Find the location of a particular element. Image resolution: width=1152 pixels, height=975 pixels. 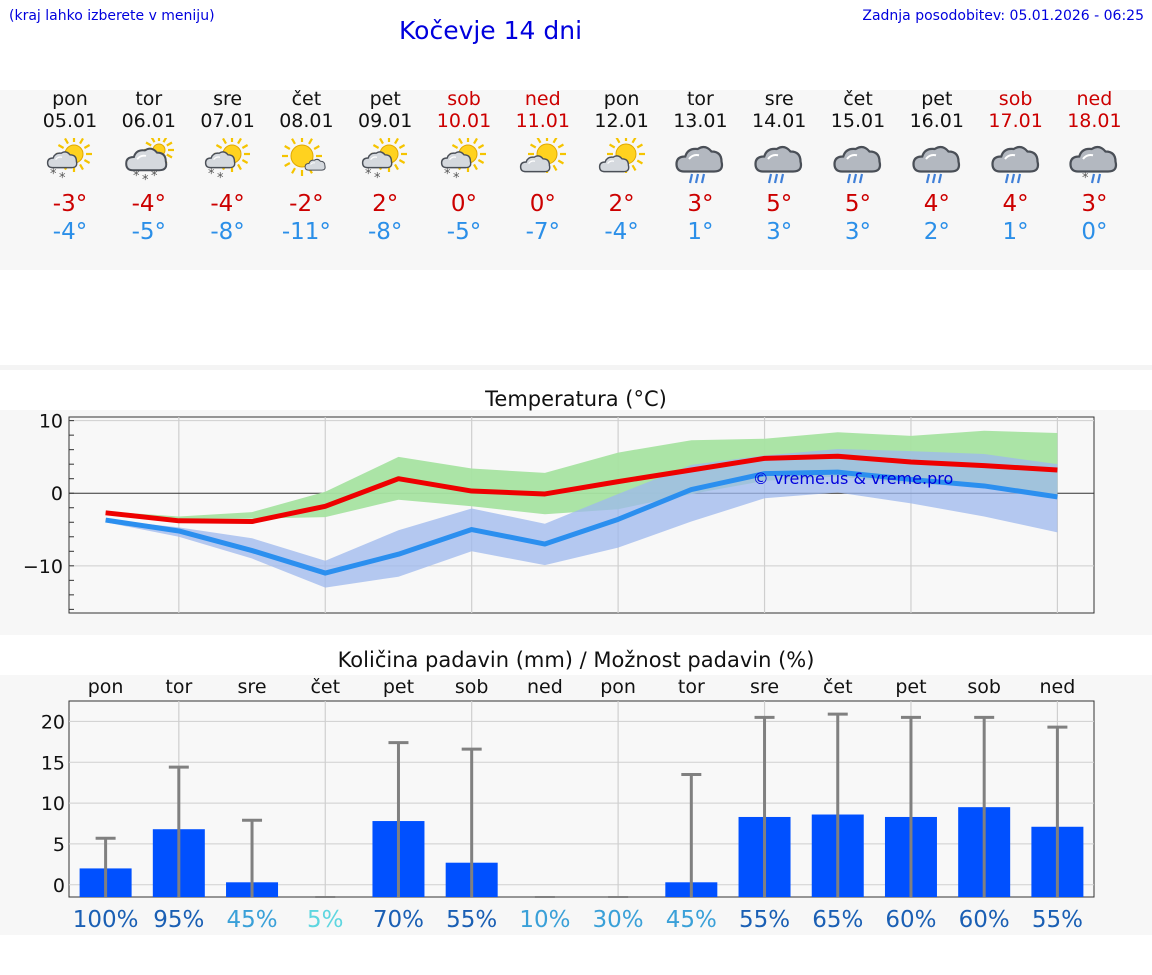

day-date: 13.01 is located at coordinates (700, 121).